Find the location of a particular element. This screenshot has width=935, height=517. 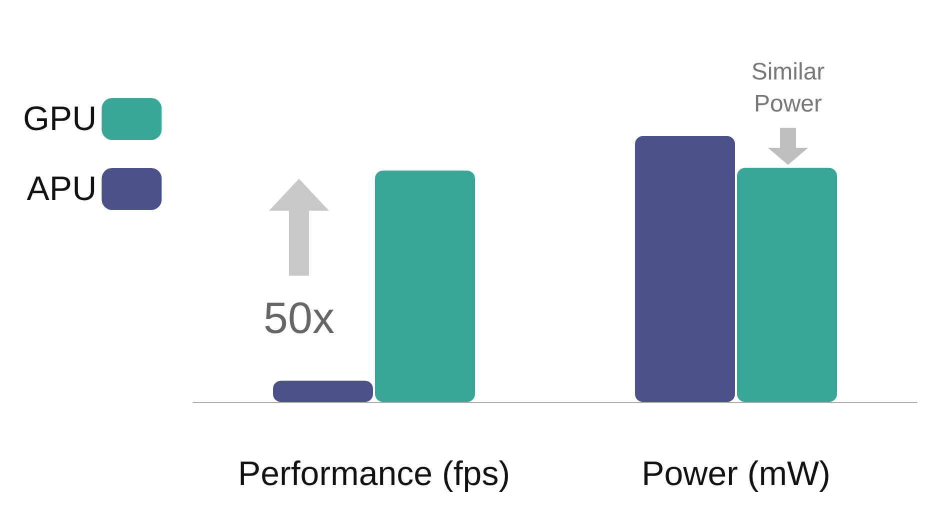

annotation: 50x is located at coordinates (299, 319).